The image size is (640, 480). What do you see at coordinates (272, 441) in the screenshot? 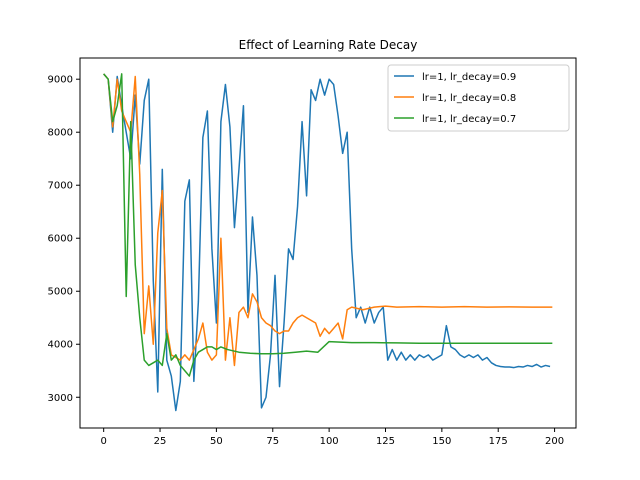
I see `x-tick-label: 75` at bounding box center [272, 441].